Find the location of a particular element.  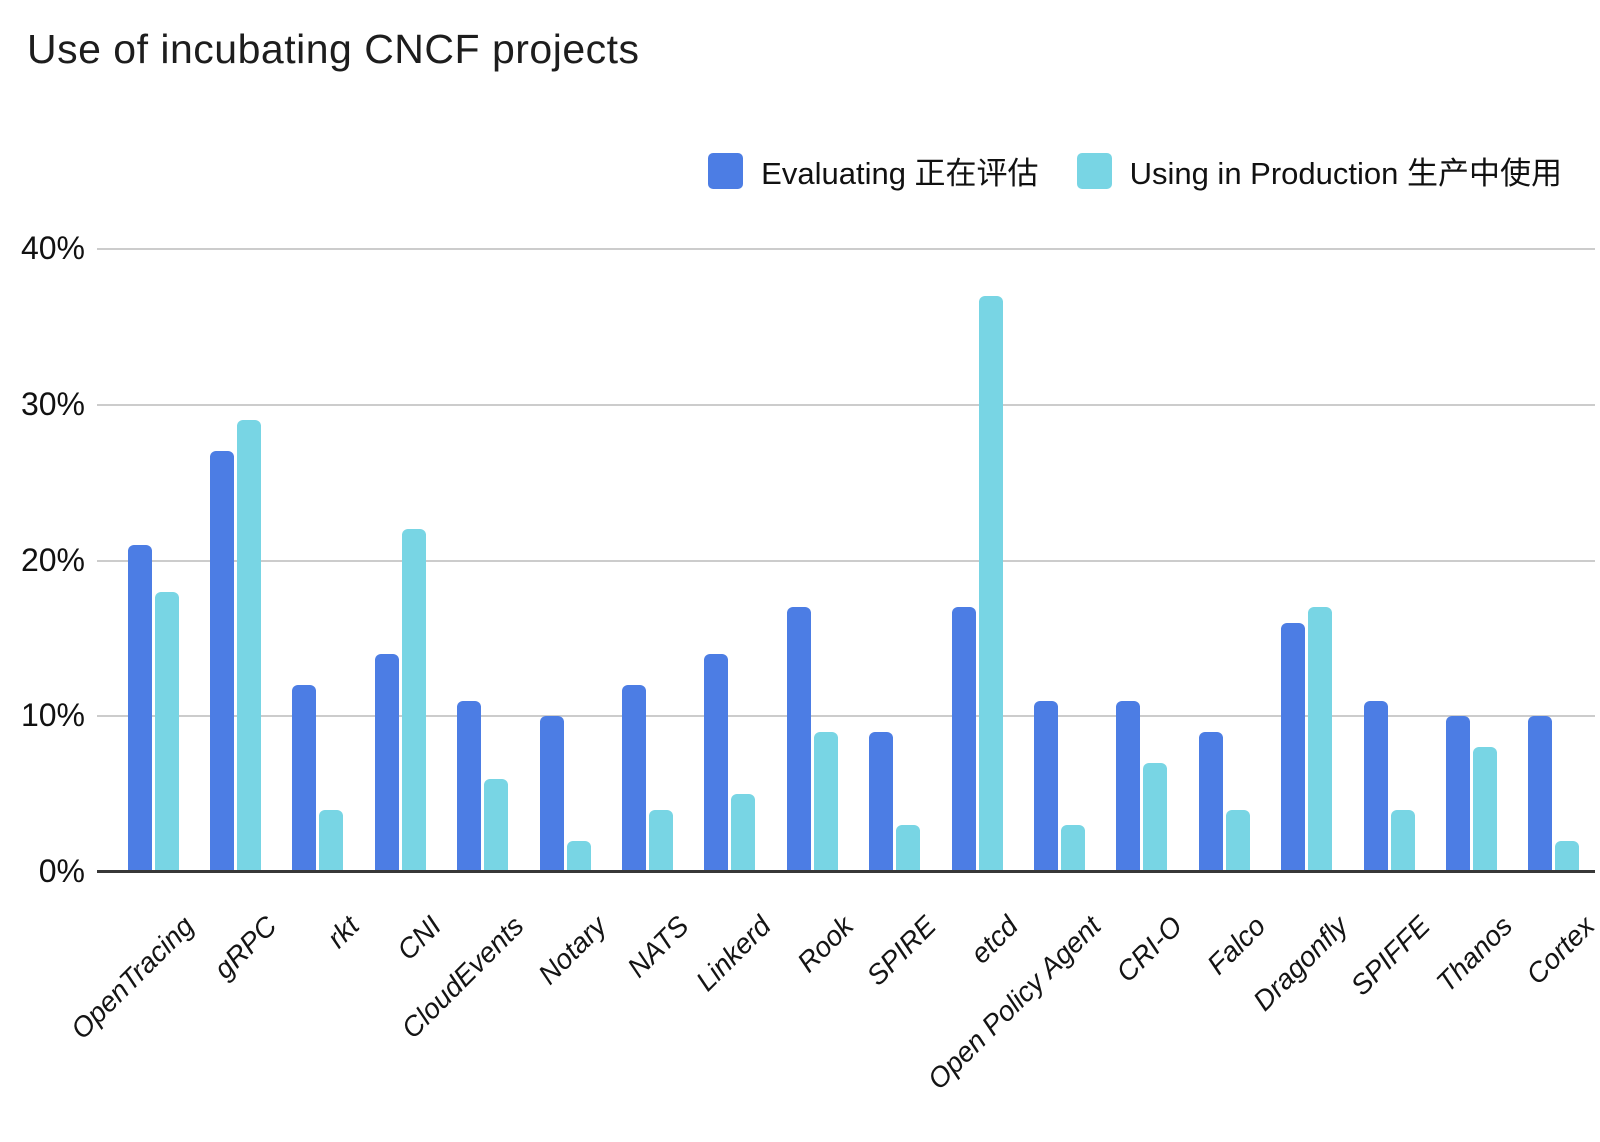

x-axis-label-linkerd: Linkerd is located at coordinates (733, 953).